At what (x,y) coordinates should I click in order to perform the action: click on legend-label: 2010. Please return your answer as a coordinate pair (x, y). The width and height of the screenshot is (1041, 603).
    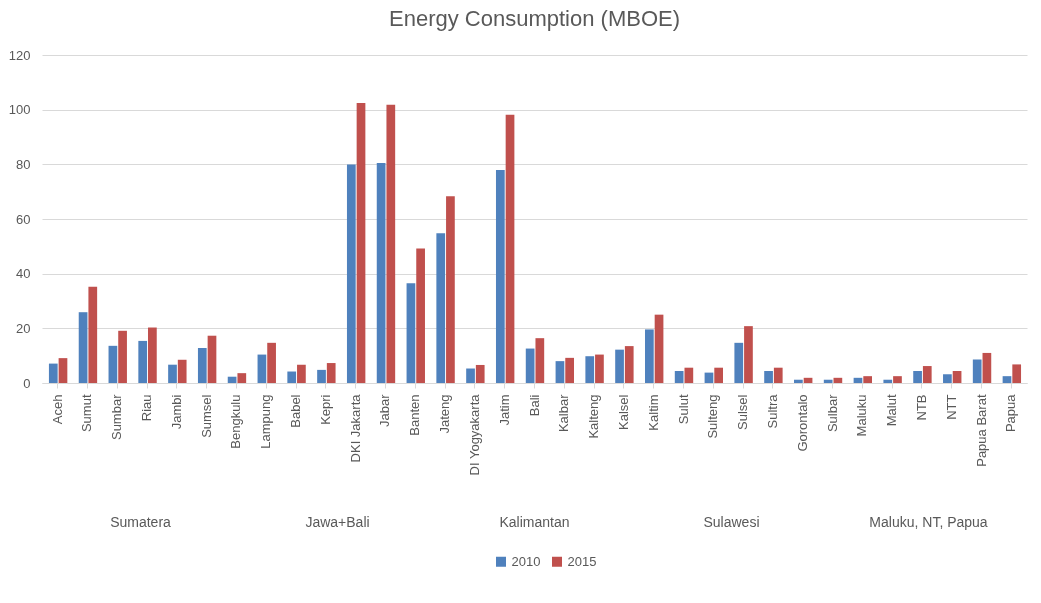
    Looking at the image, I should click on (526, 561).